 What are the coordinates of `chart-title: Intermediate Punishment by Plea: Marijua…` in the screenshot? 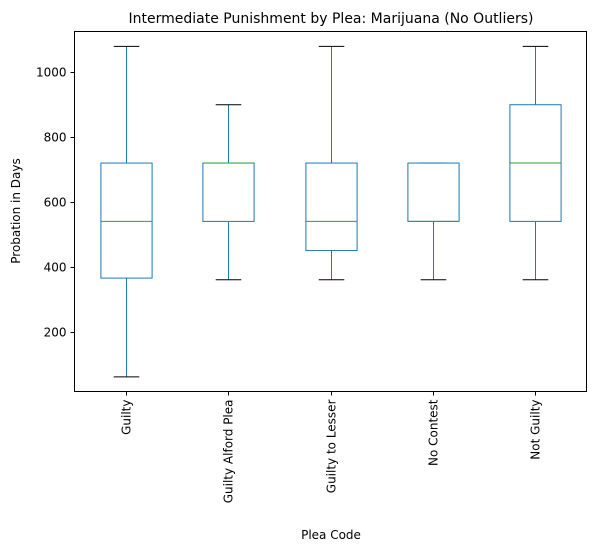 It's located at (331, 19).